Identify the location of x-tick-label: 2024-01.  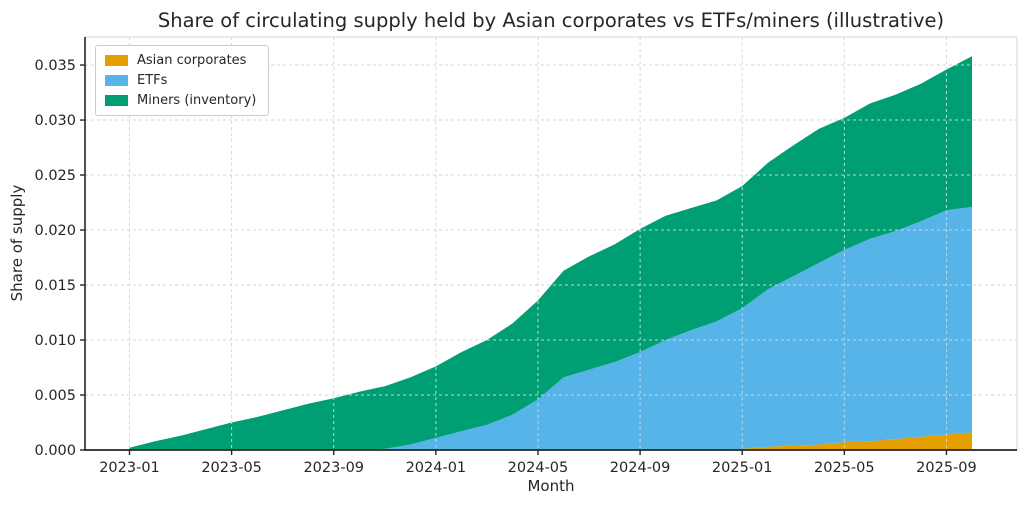
(436, 468).